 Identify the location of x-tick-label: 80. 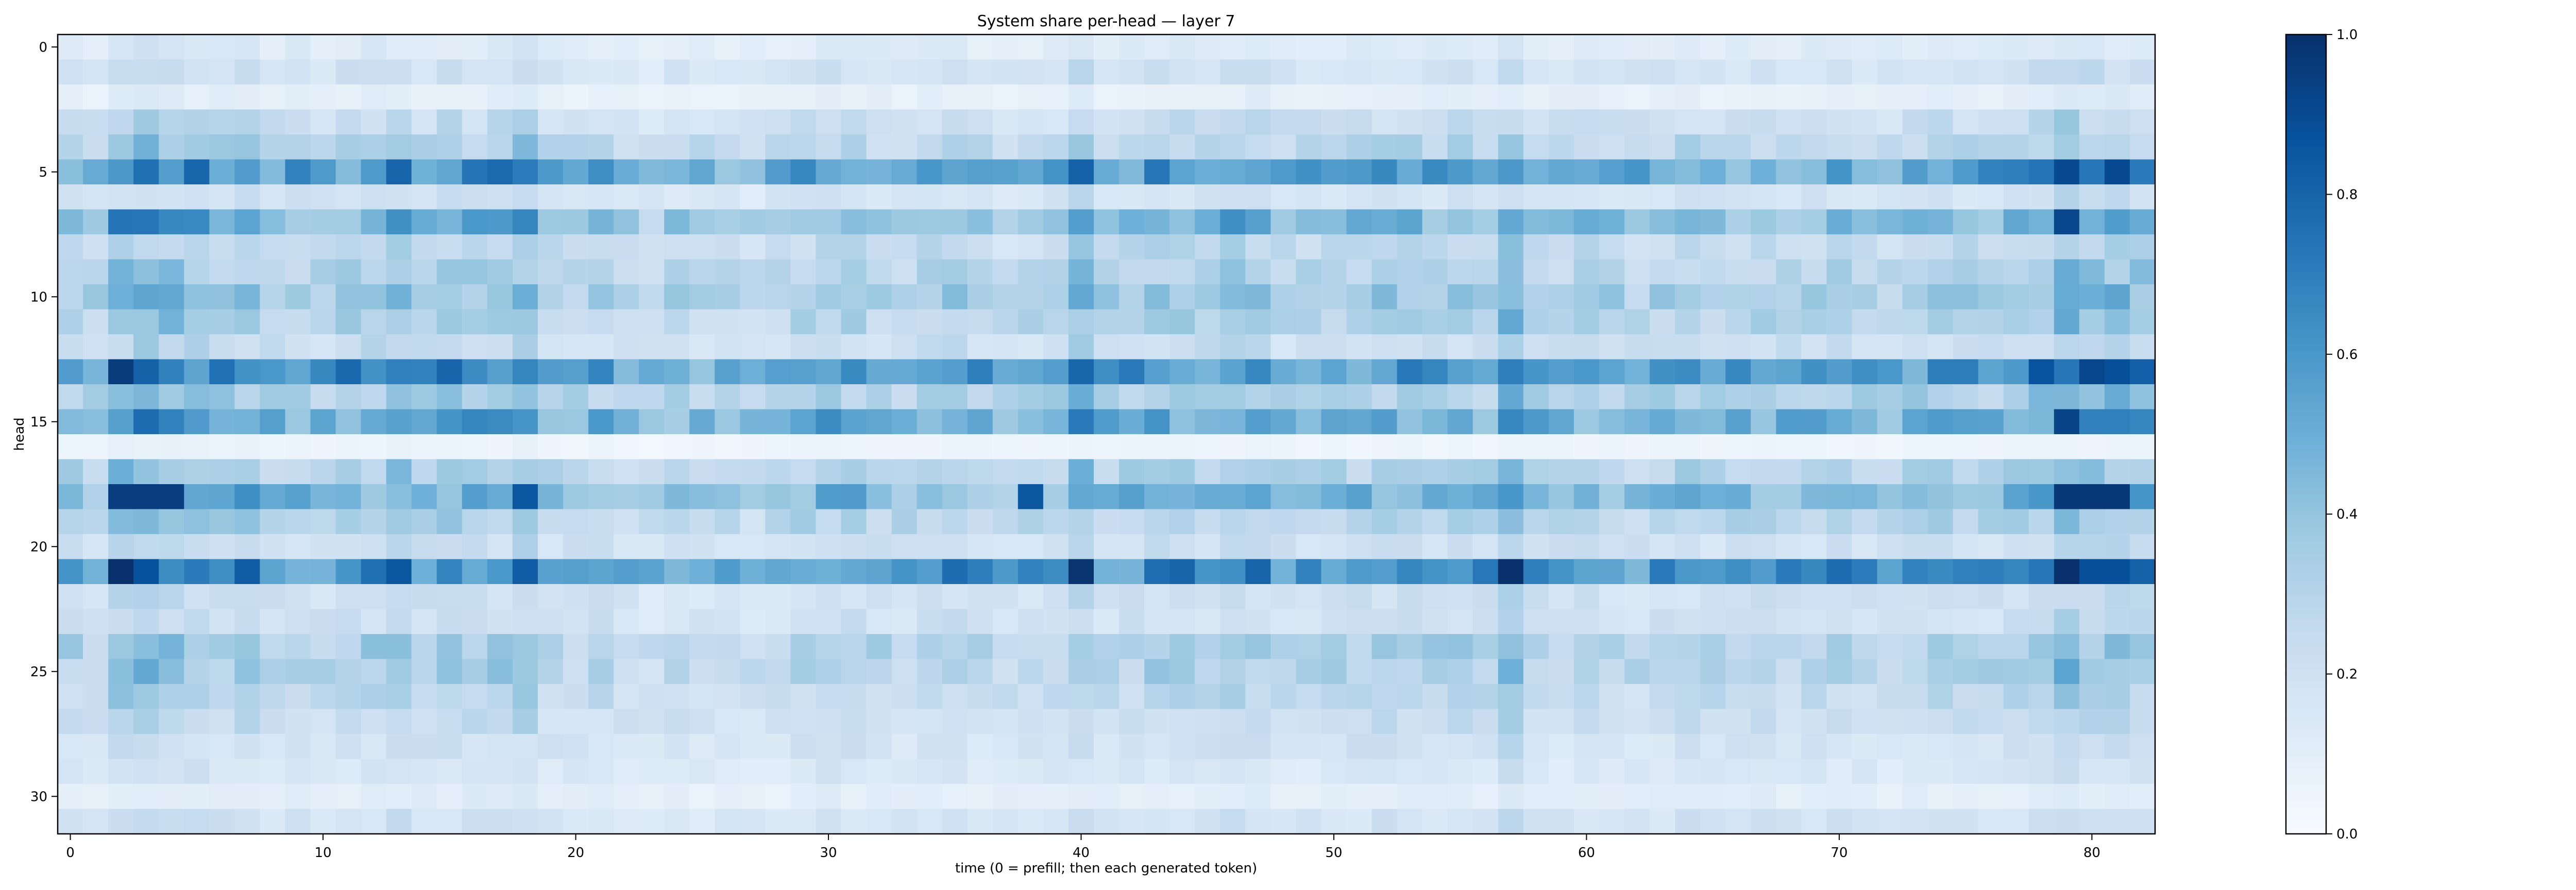
(2091, 853).